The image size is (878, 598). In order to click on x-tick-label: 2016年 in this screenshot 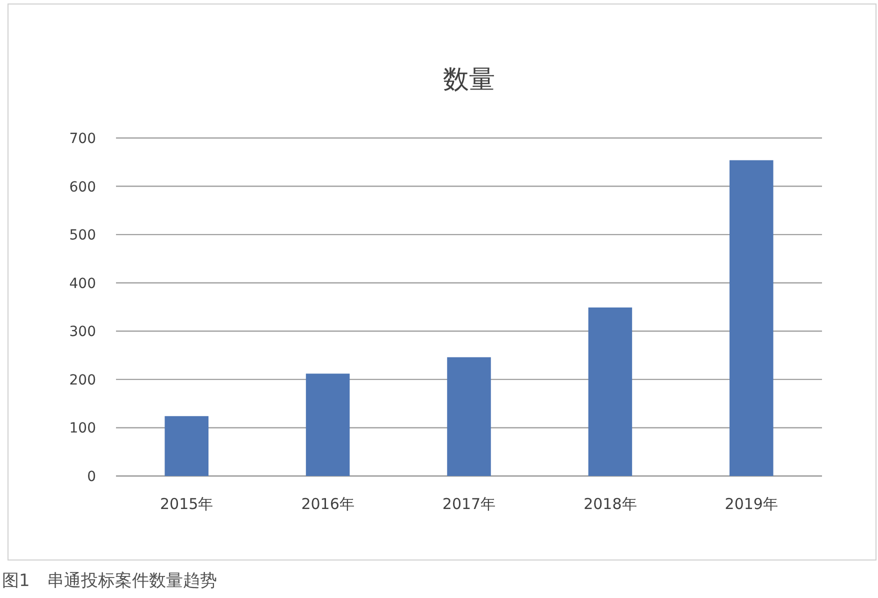, I will do `click(327, 504)`.